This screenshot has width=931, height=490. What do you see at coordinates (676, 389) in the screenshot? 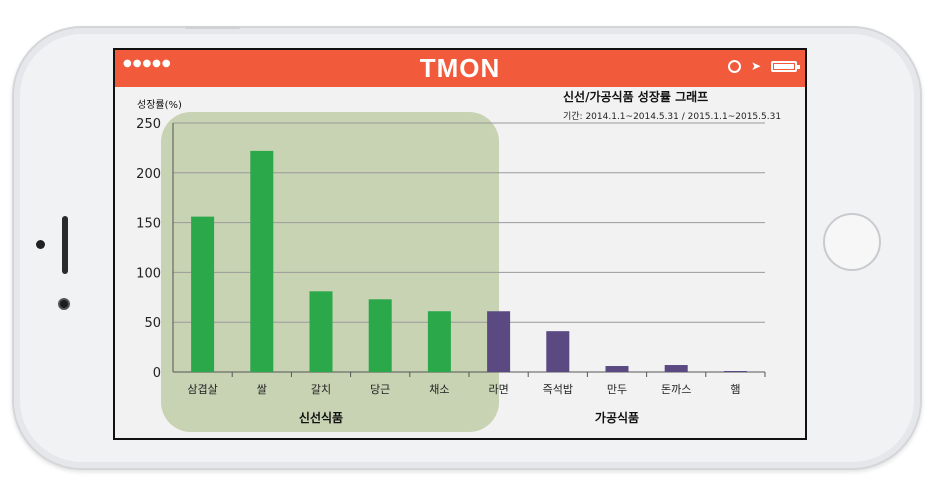
I see `x-tick-label: 돈까스` at bounding box center [676, 389].